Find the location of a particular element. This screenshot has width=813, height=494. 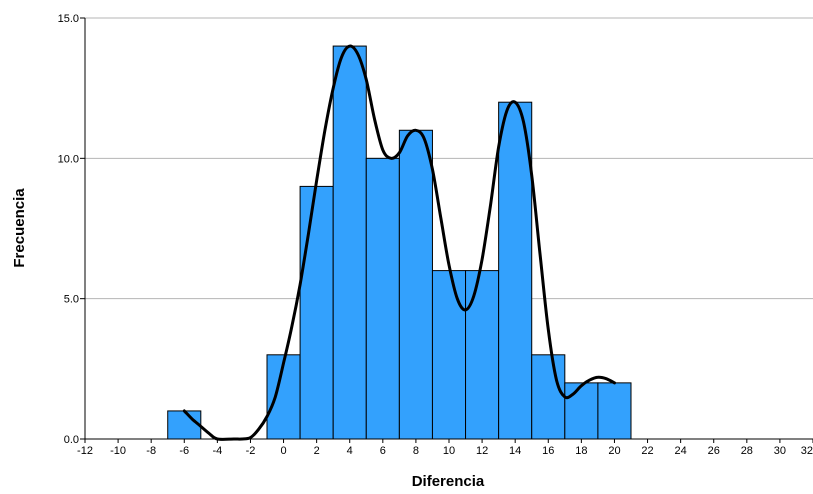

x-tick-label: -12 is located at coordinates (85, 451).